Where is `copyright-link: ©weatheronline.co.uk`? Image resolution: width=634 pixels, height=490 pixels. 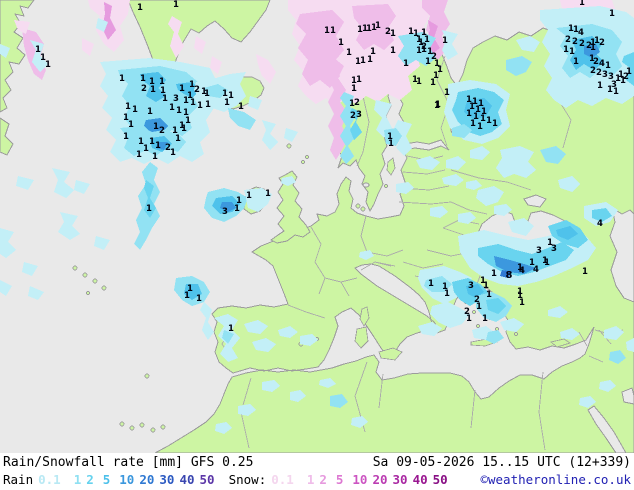
copyright-link: ©weatheronline.co.uk is located at coordinates (555, 479).